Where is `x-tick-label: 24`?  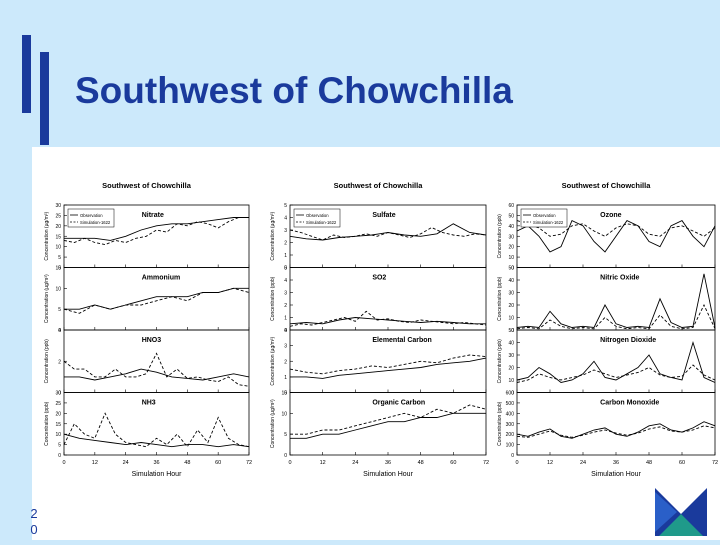
x-tick-label: 24 is located at coordinates (355, 463).